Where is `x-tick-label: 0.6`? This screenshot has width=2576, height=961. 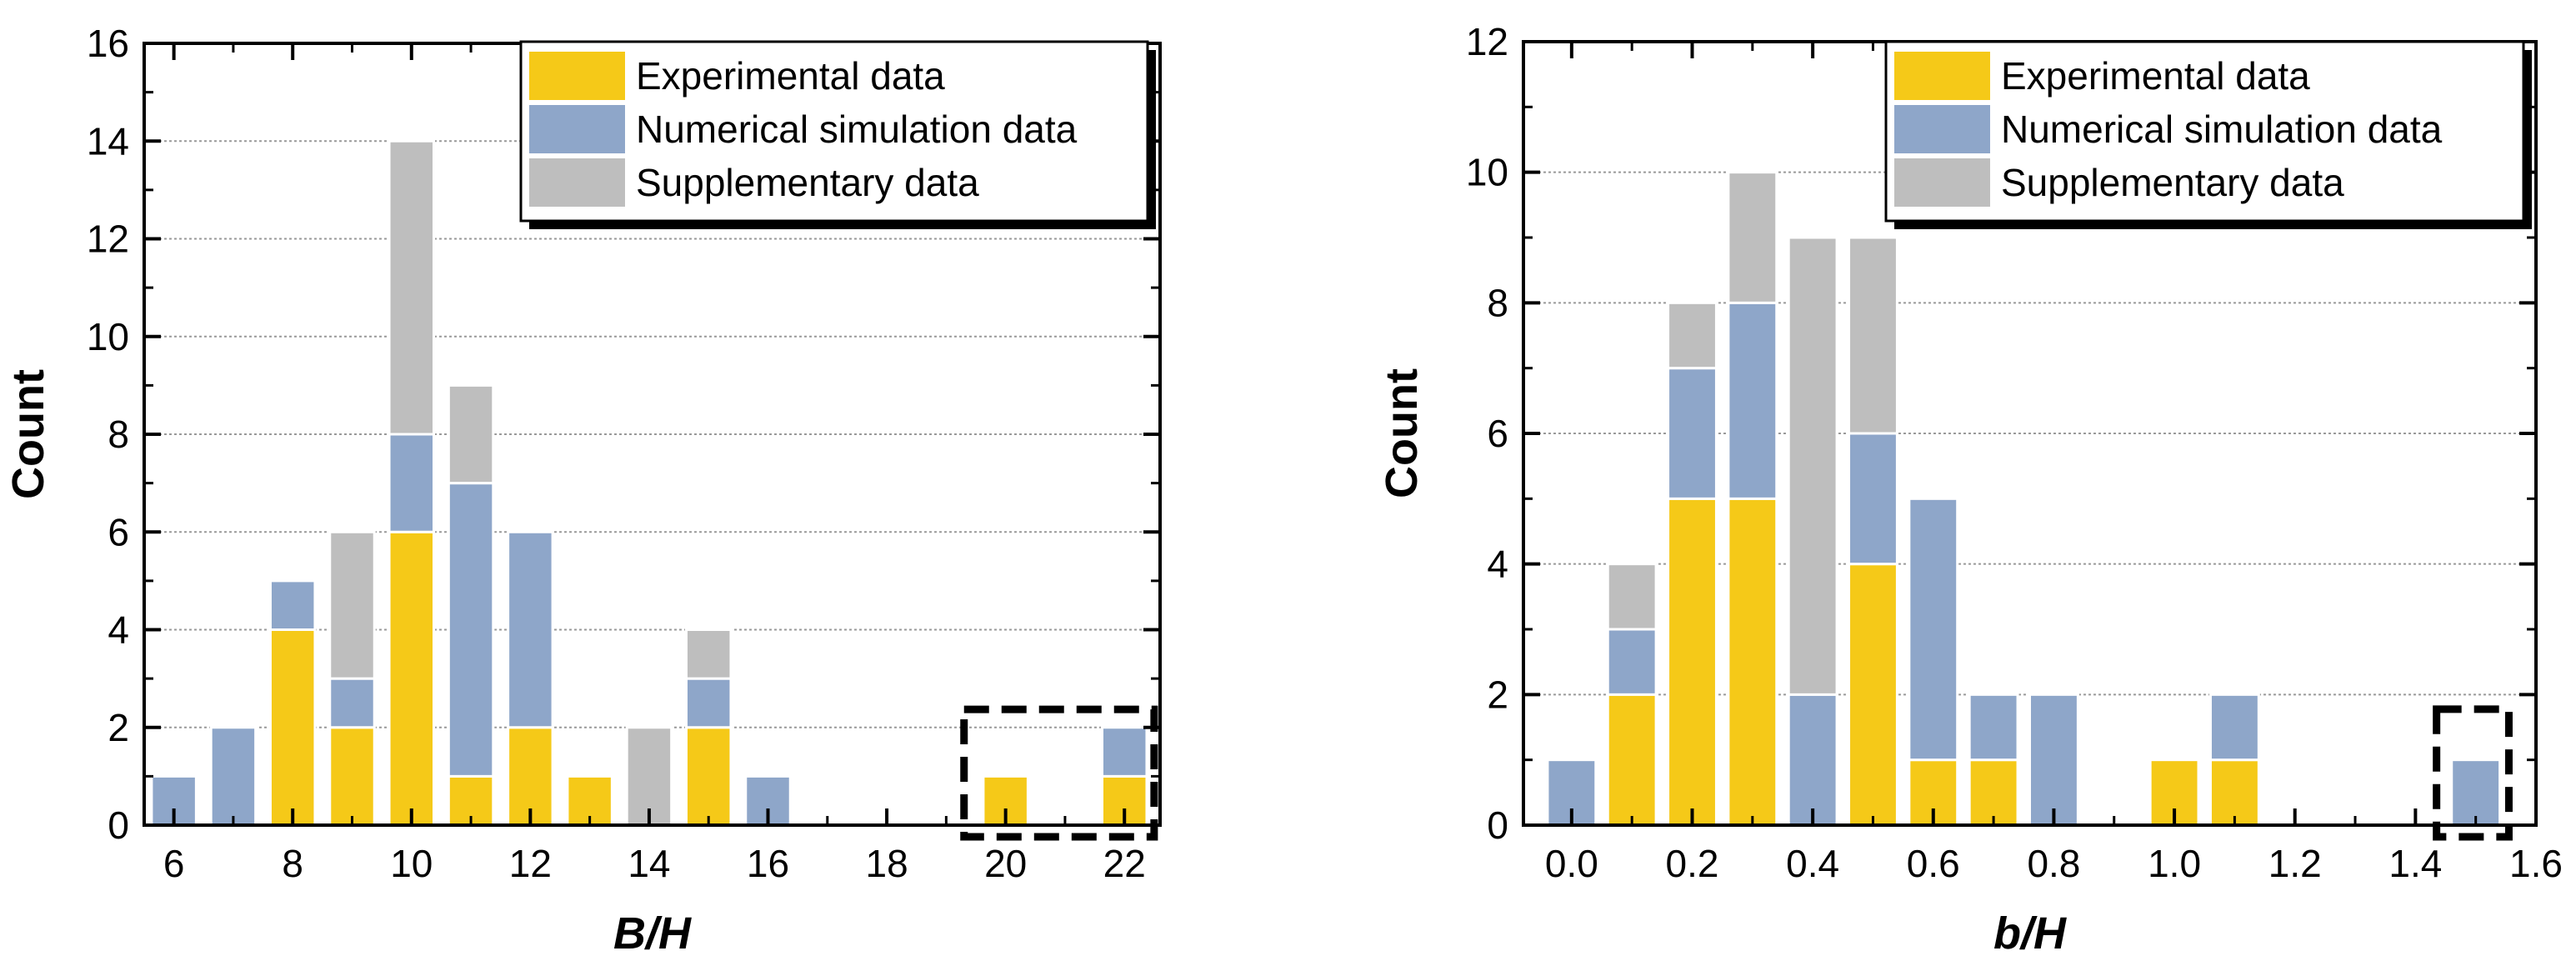 x-tick-label: 0.6 is located at coordinates (1934, 864).